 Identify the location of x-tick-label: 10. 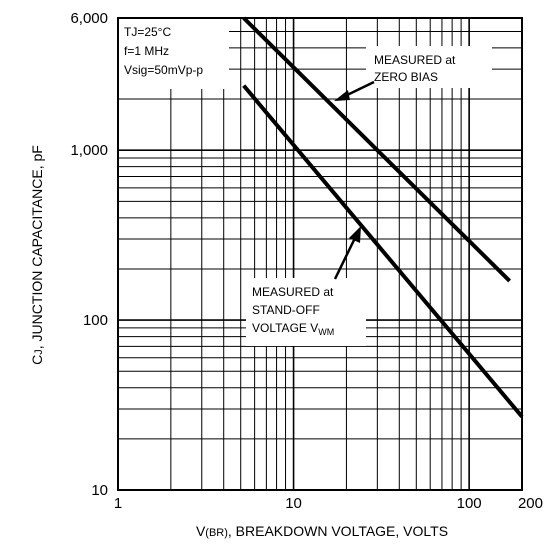
(293, 503).